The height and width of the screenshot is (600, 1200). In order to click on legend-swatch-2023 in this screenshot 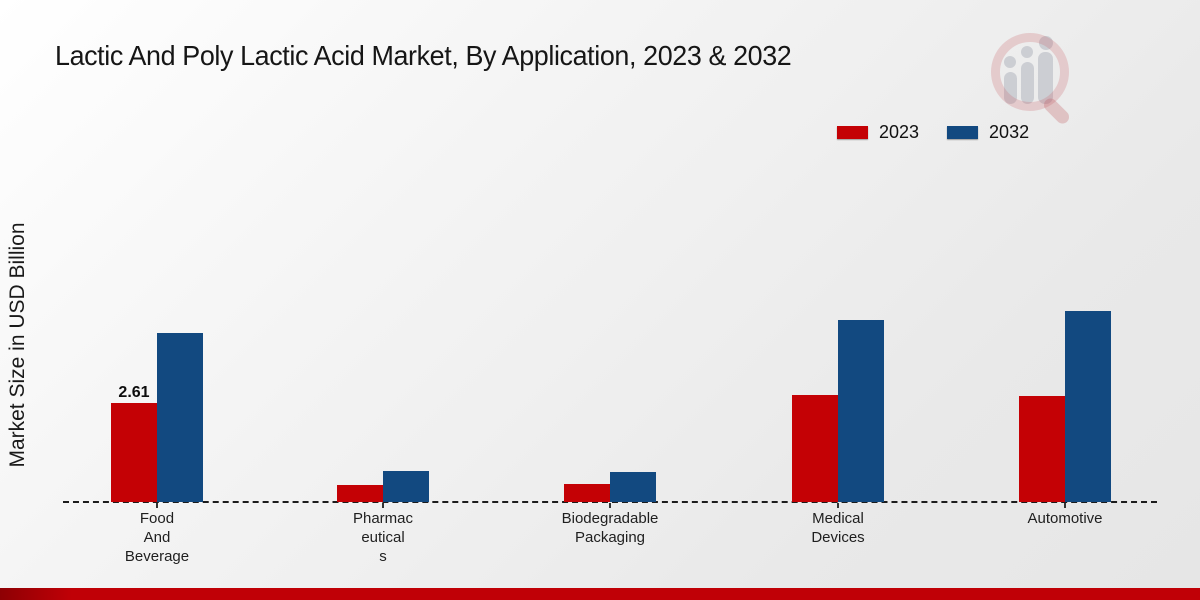, I will do `click(852, 132)`.